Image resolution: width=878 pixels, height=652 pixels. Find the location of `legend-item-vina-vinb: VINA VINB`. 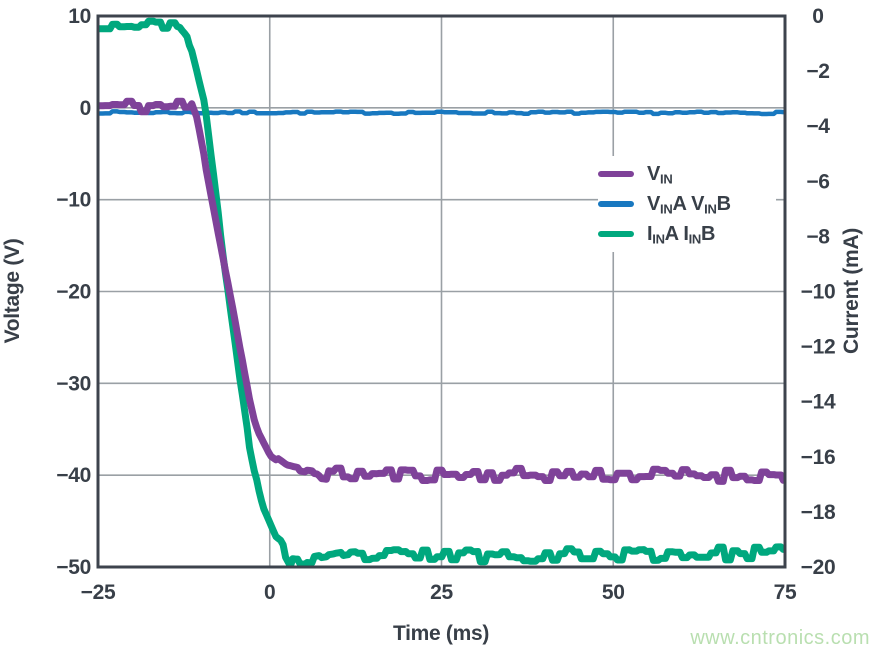

legend-item-vina-vinb: VINA VINB is located at coordinates (687, 204).